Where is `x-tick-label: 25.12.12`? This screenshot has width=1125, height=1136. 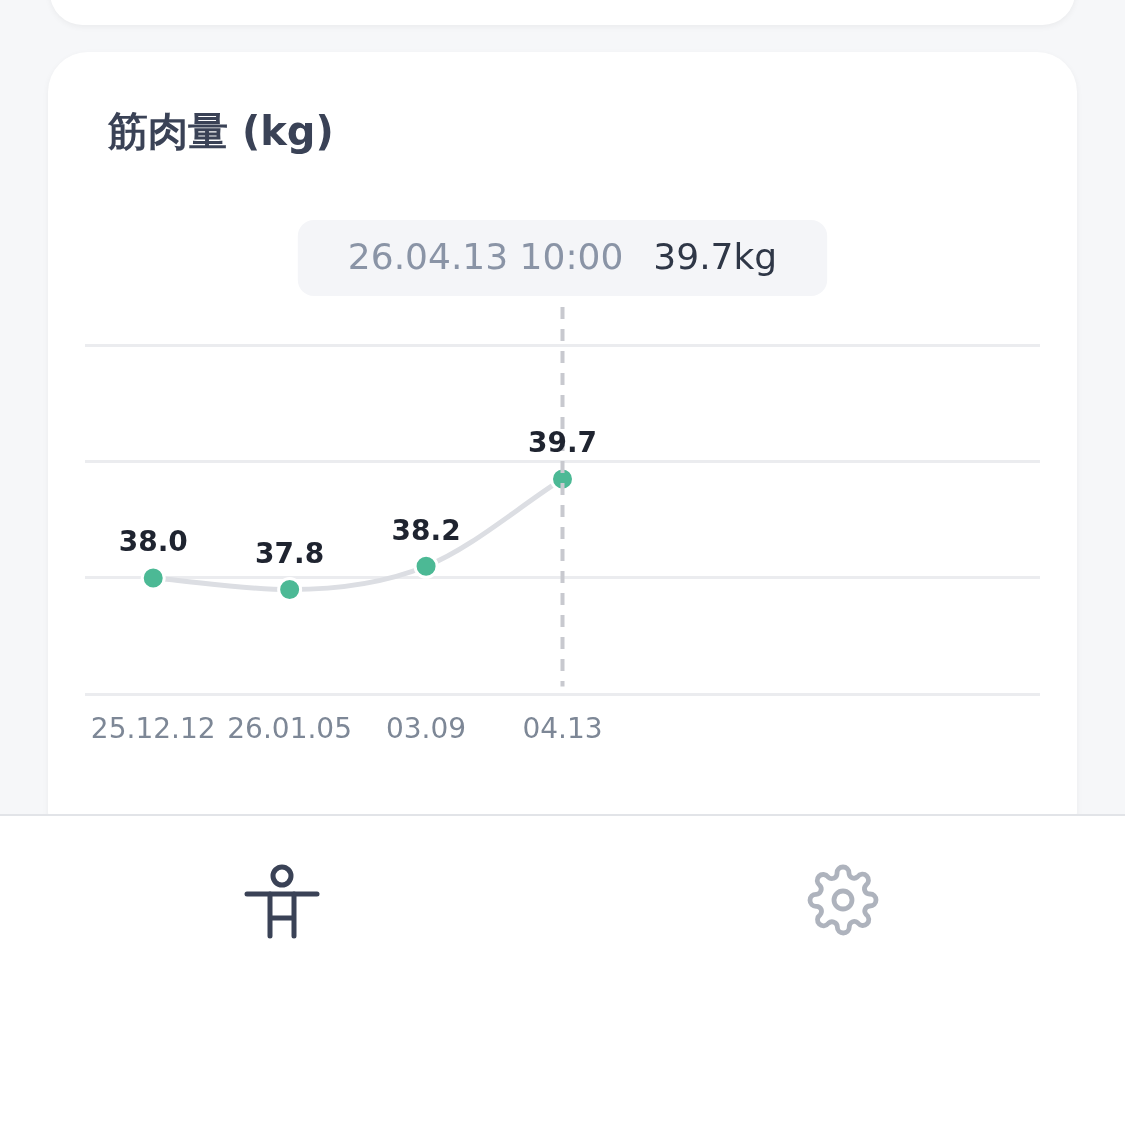
x-tick-label: 25.12.12 is located at coordinates (153, 729).